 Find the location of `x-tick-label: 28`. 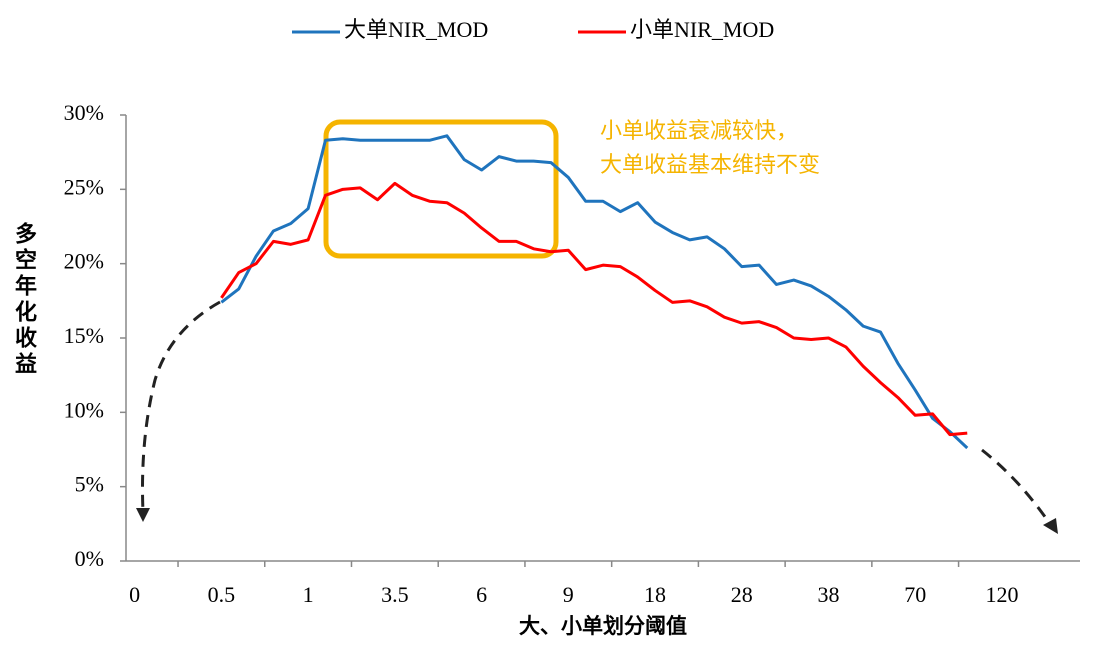

x-tick-label: 28 is located at coordinates (742, 594).